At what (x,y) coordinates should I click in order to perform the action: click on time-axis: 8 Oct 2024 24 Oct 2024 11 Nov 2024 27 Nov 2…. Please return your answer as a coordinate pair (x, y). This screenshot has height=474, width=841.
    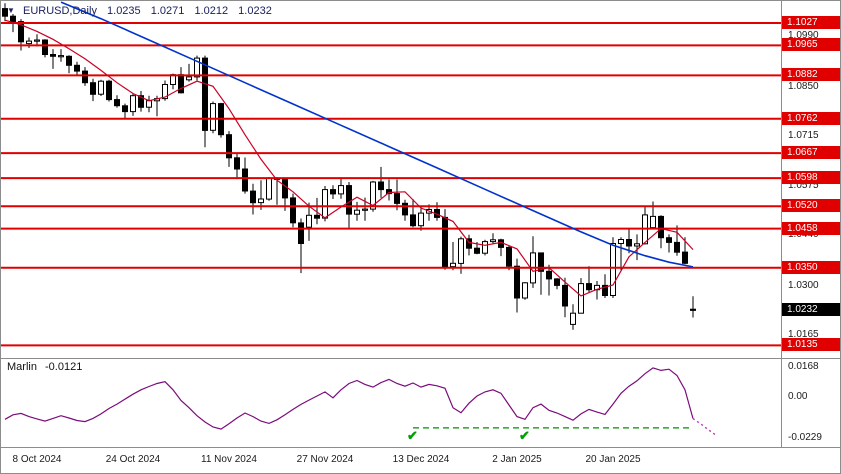
    Looking at the image, I should click on (391, 461).